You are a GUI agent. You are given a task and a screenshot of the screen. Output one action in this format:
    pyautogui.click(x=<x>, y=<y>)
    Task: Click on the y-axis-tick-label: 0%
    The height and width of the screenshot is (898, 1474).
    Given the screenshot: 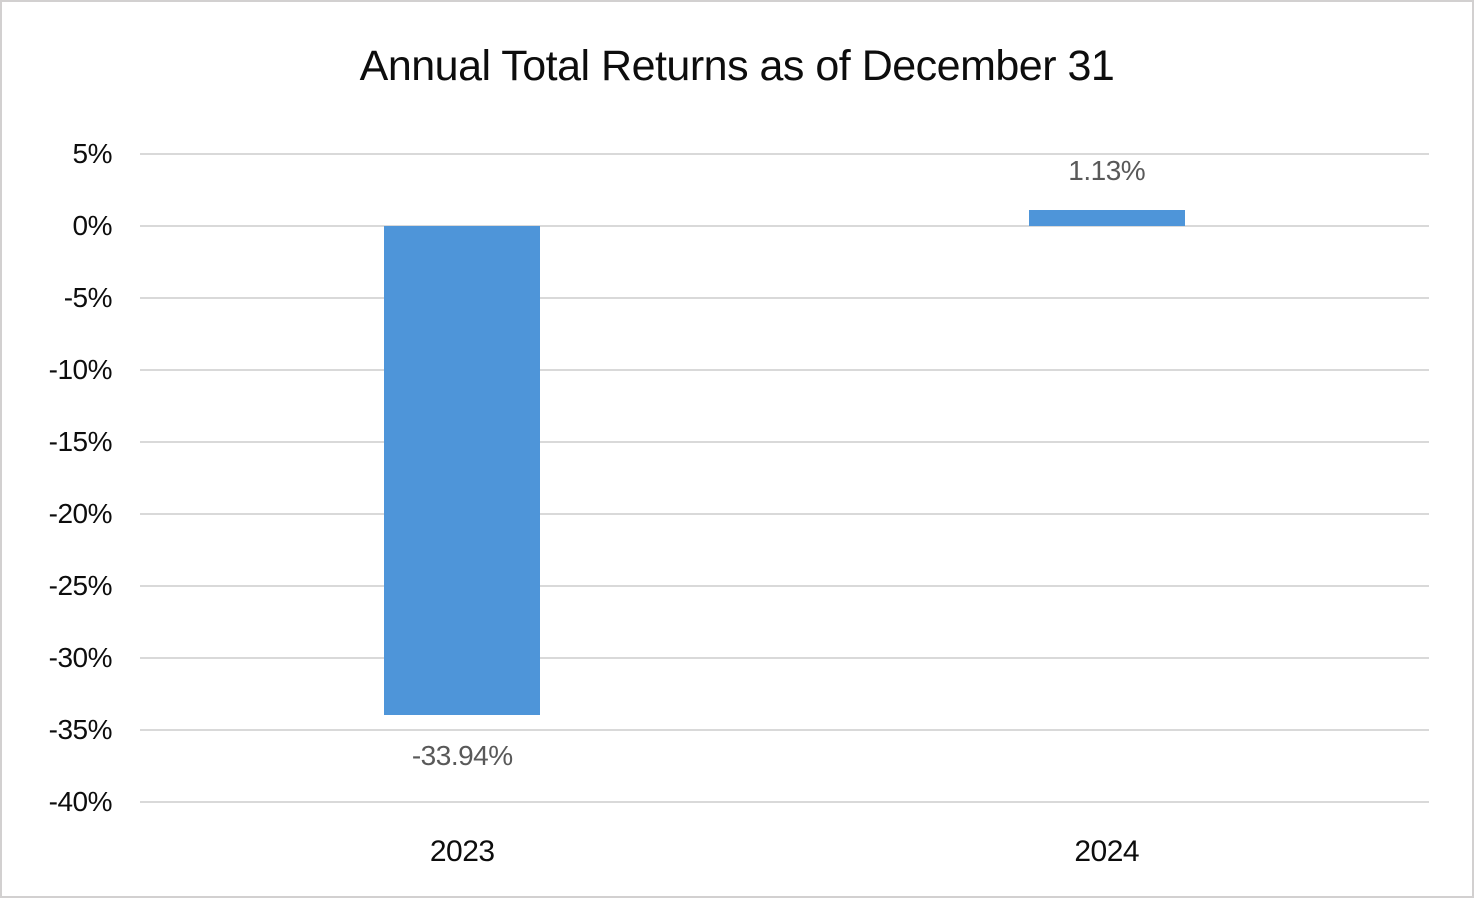 What is the action you would take?
    pyautogui.click(x=92, y=225)
    